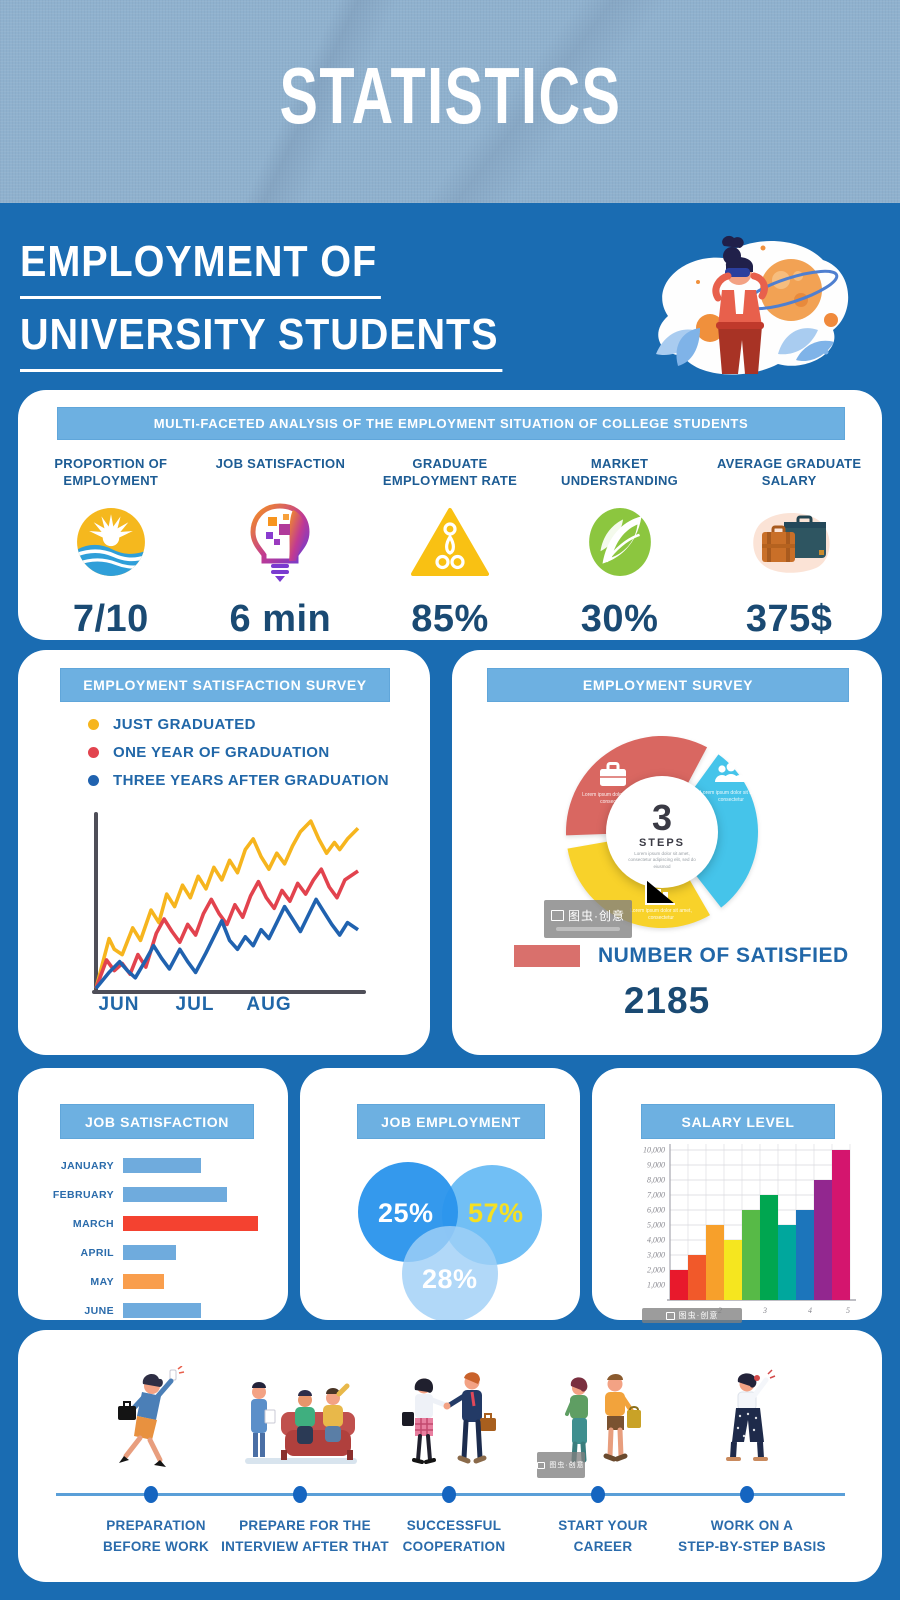 Image resolution: width=900 pixels, height=1600 pixels. I want to click on job-satisfaction-banner: JOB SATISFACTION, so click(157, 1121).